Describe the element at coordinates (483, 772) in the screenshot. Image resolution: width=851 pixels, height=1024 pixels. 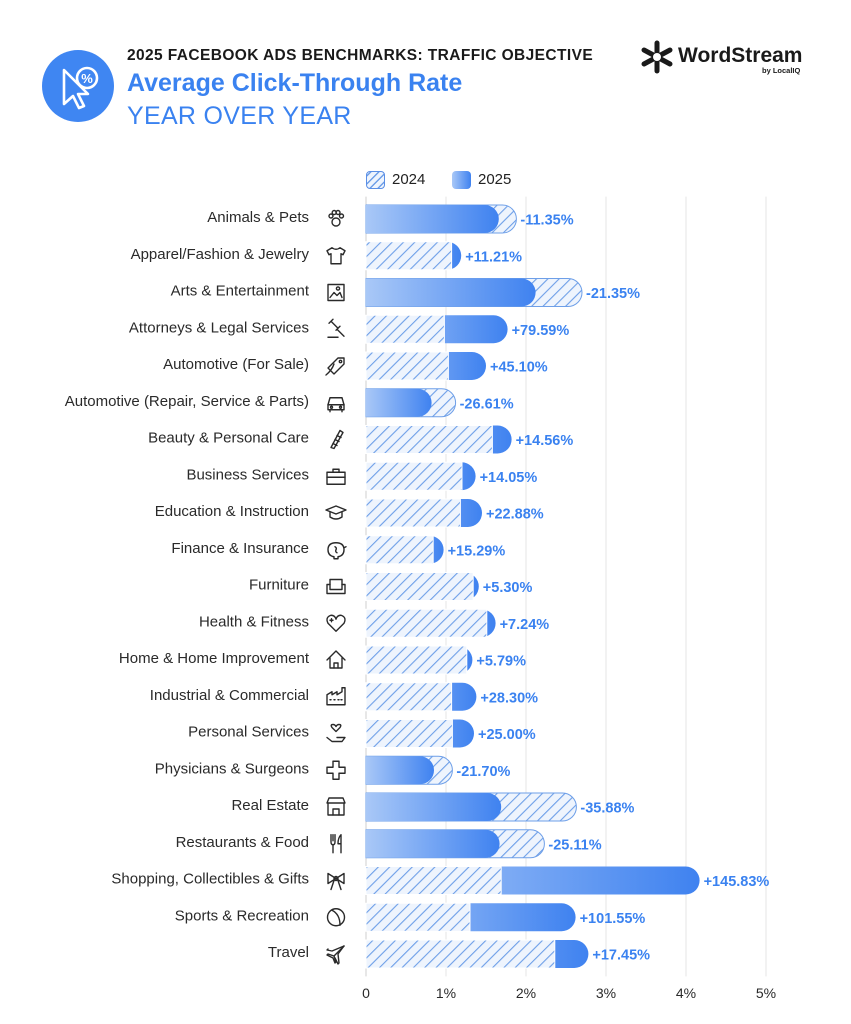
I see `change-label-physicians-surgeons: -21.70%` at that location.